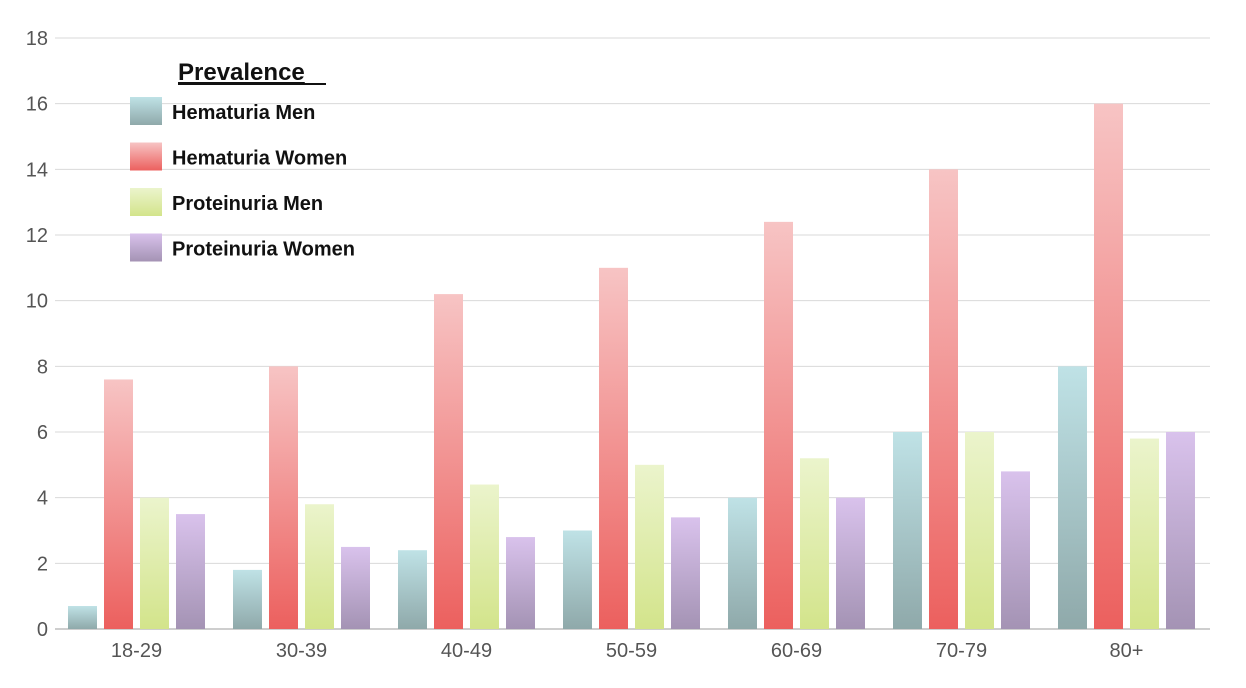  What do you see at coordinates (243, 113) in the screenshot?
I see `legend-label: Hematuria Men` at bounding box center [243, 113].